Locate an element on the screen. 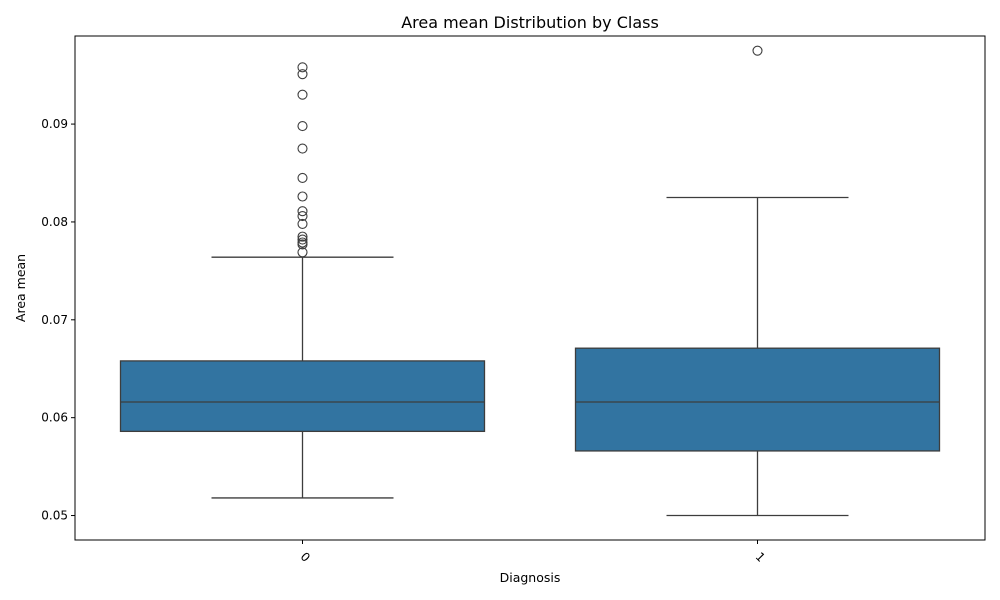 The width and height of the screenshot is (1000, 600). y-axis: 0.05 0.06 0.07 0.08 0.09 is located at coordinates (58, 320).